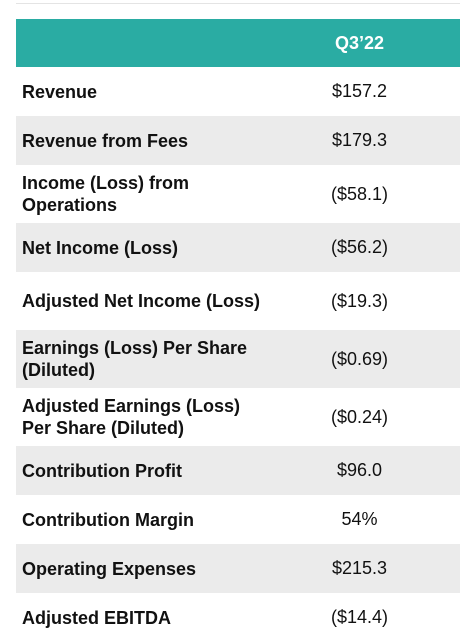  I want to click on row-value: ($19.3), so click(359, 300).